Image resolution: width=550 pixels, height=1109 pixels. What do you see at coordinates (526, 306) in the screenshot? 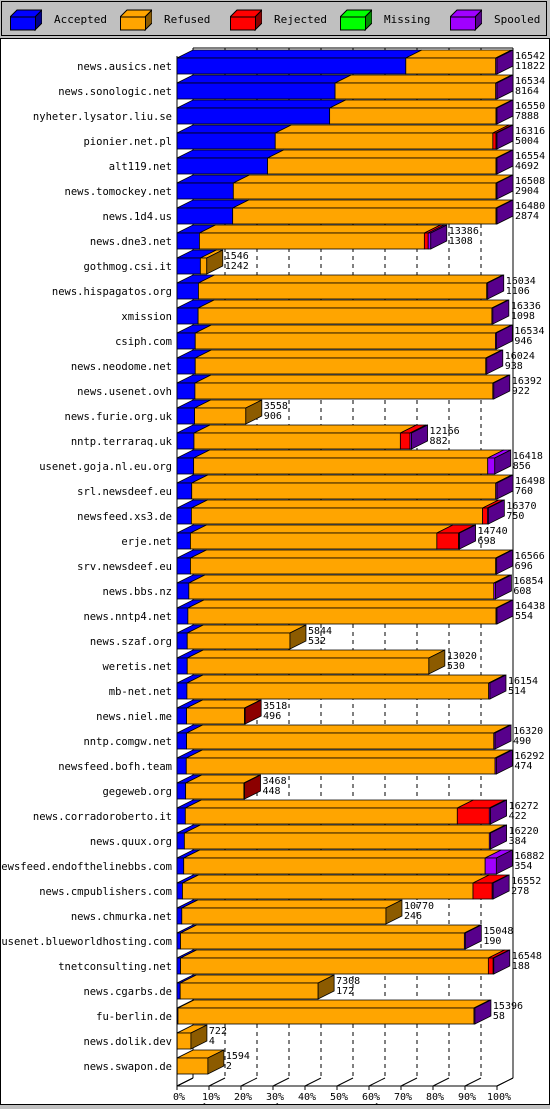
I see `offered-label: 16336` at bounding box center [526, 306].